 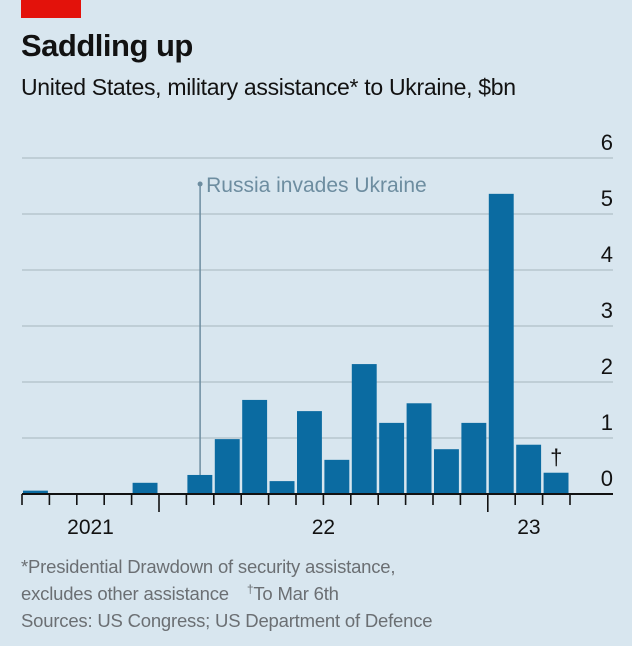 I want to click on x-year-label: 2021, so click(x=90, y=527).